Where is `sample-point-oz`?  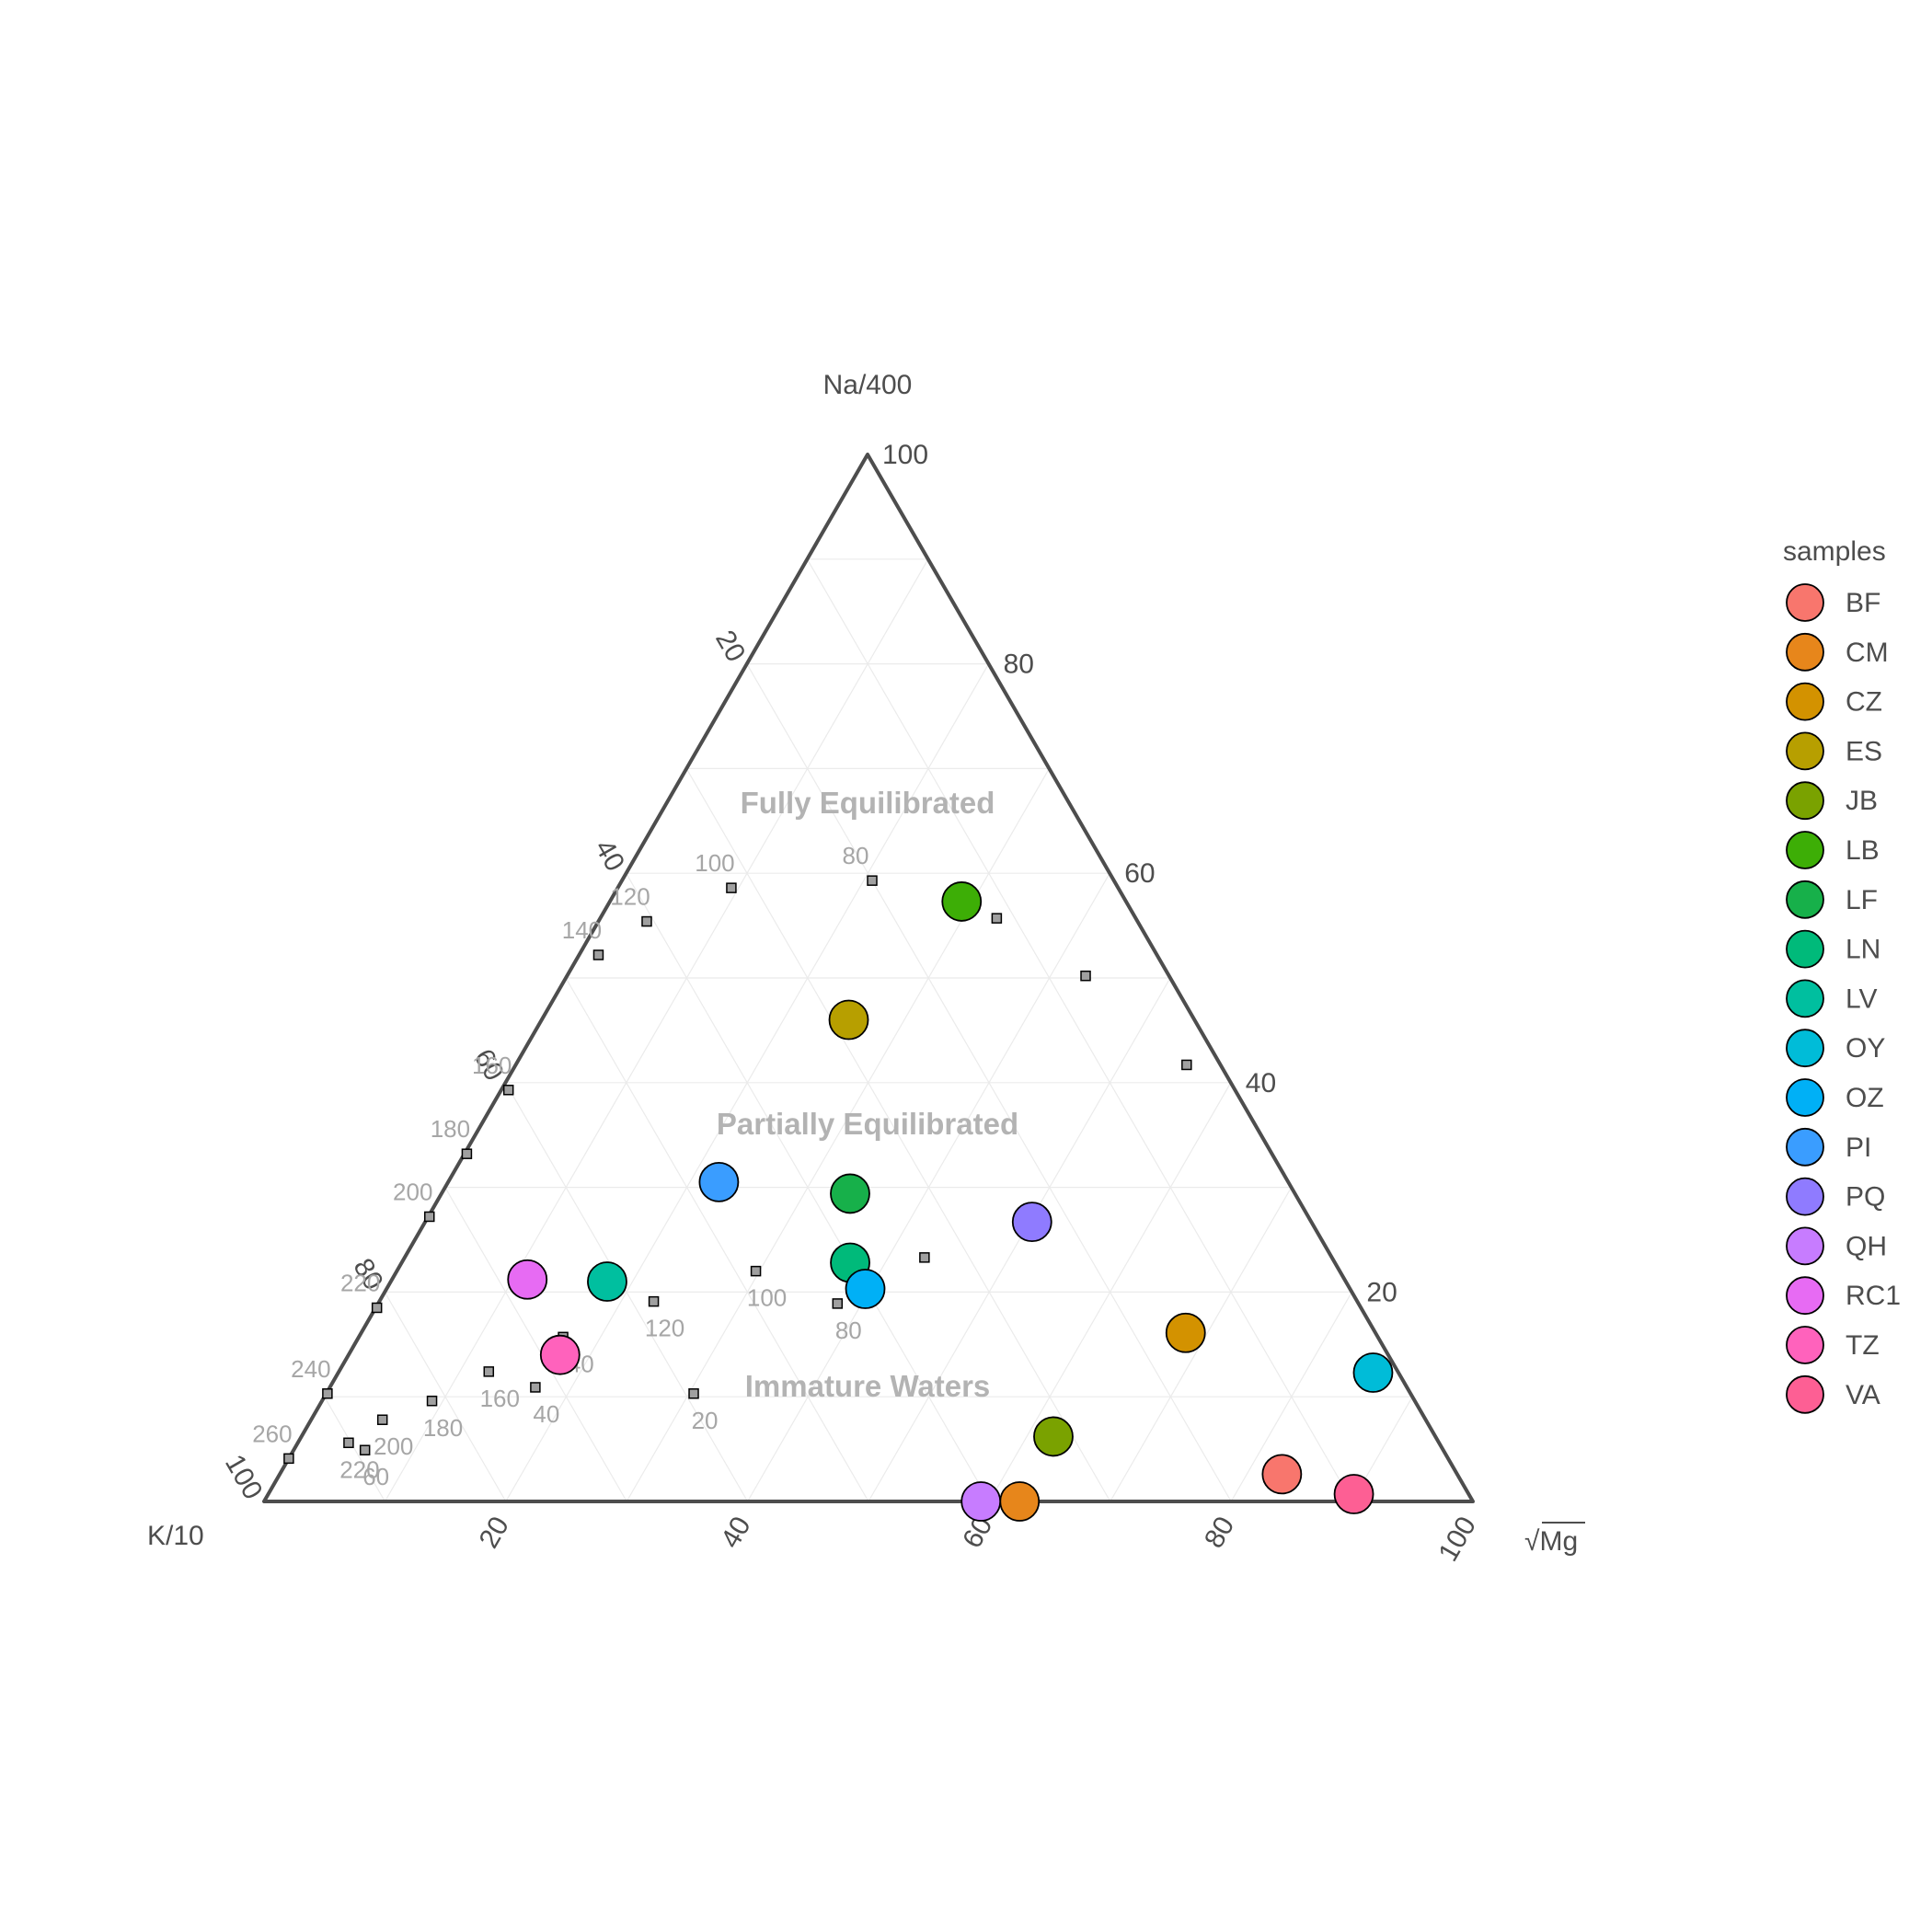
sample-point-oz is located at coordinates (865, 1289).